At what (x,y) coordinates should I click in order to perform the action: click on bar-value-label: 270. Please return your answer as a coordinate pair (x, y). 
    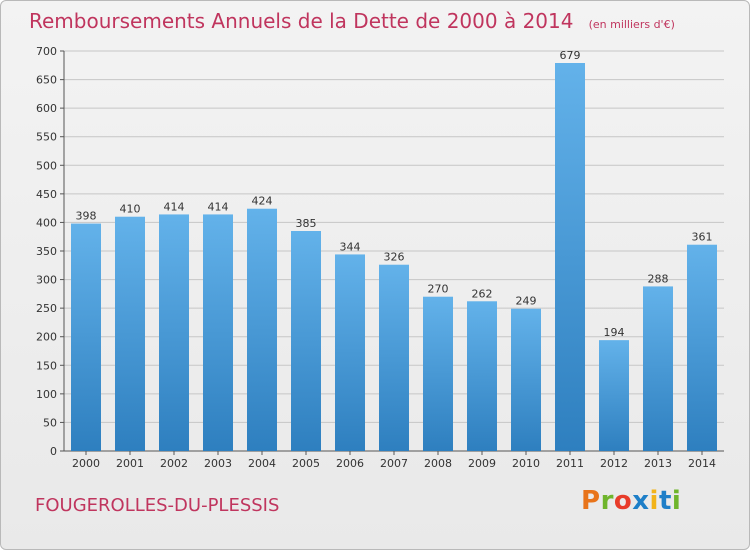
    Looking at the image, I should click on (438, 289).